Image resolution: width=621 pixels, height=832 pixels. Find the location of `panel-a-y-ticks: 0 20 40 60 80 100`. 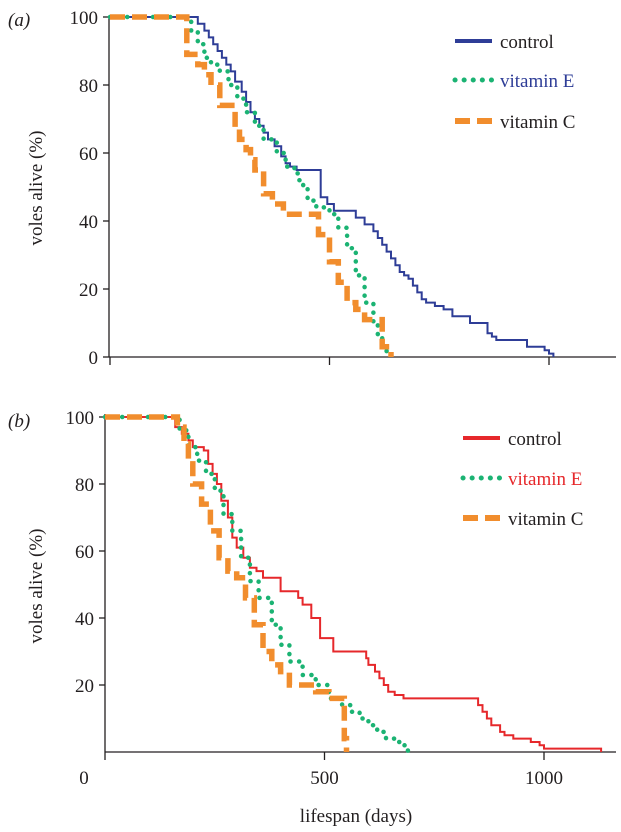

panel-a-y-ticks: 0 20 40 60 80 100 is located at coordinates (89, 188).